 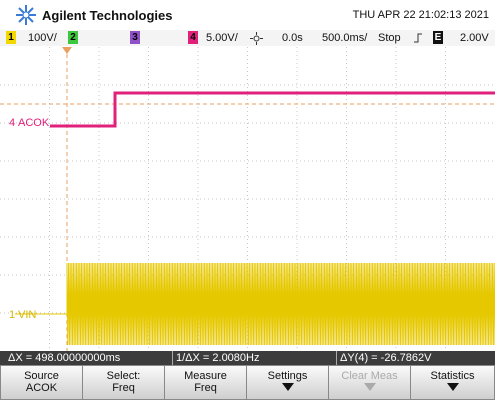 I want to click on datetime: THU APR 22 21:02:13 2021, so click(x=420, y=15).